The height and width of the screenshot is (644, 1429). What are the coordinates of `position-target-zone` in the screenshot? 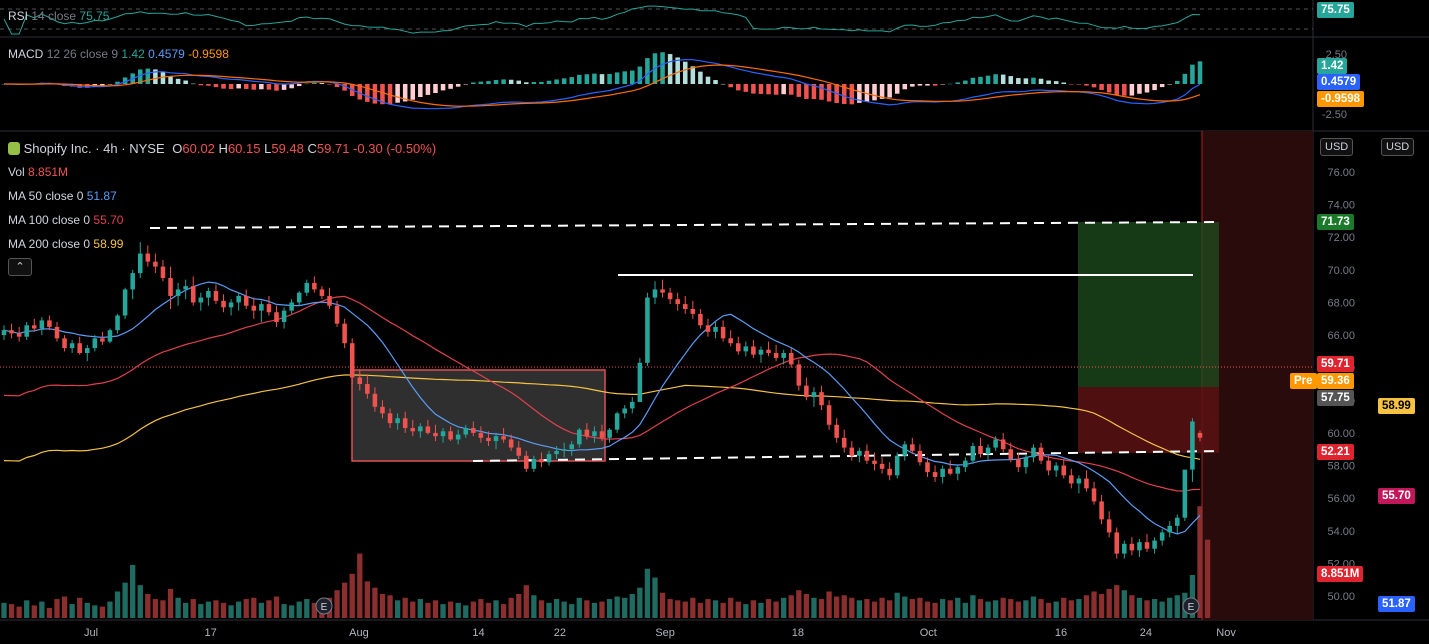 It's located at (1148, 304).